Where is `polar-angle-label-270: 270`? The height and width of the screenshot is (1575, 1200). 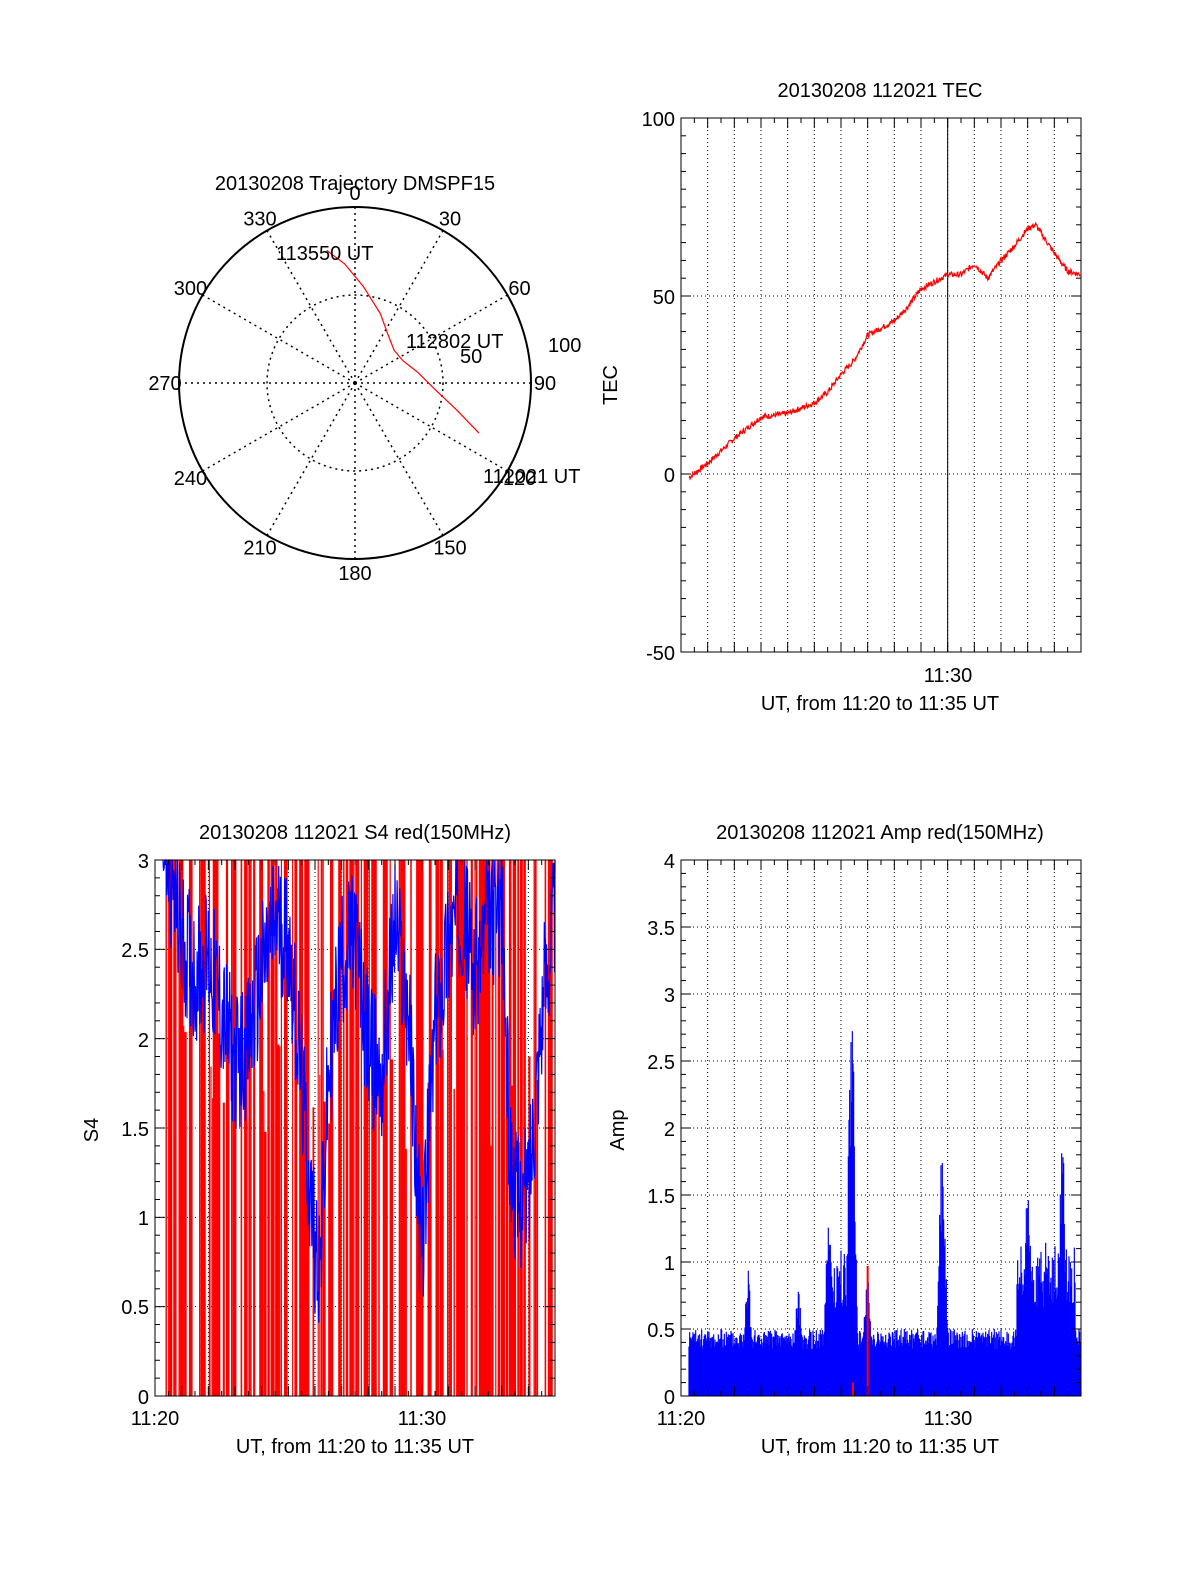 polar-angle-label-270: 270 is located at coordinates (164, 384).